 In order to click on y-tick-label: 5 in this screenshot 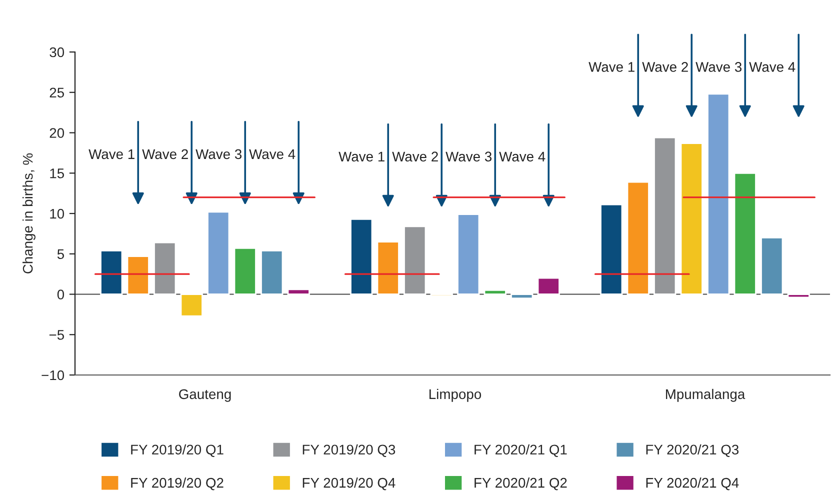, I will do `click(60, 254)`.